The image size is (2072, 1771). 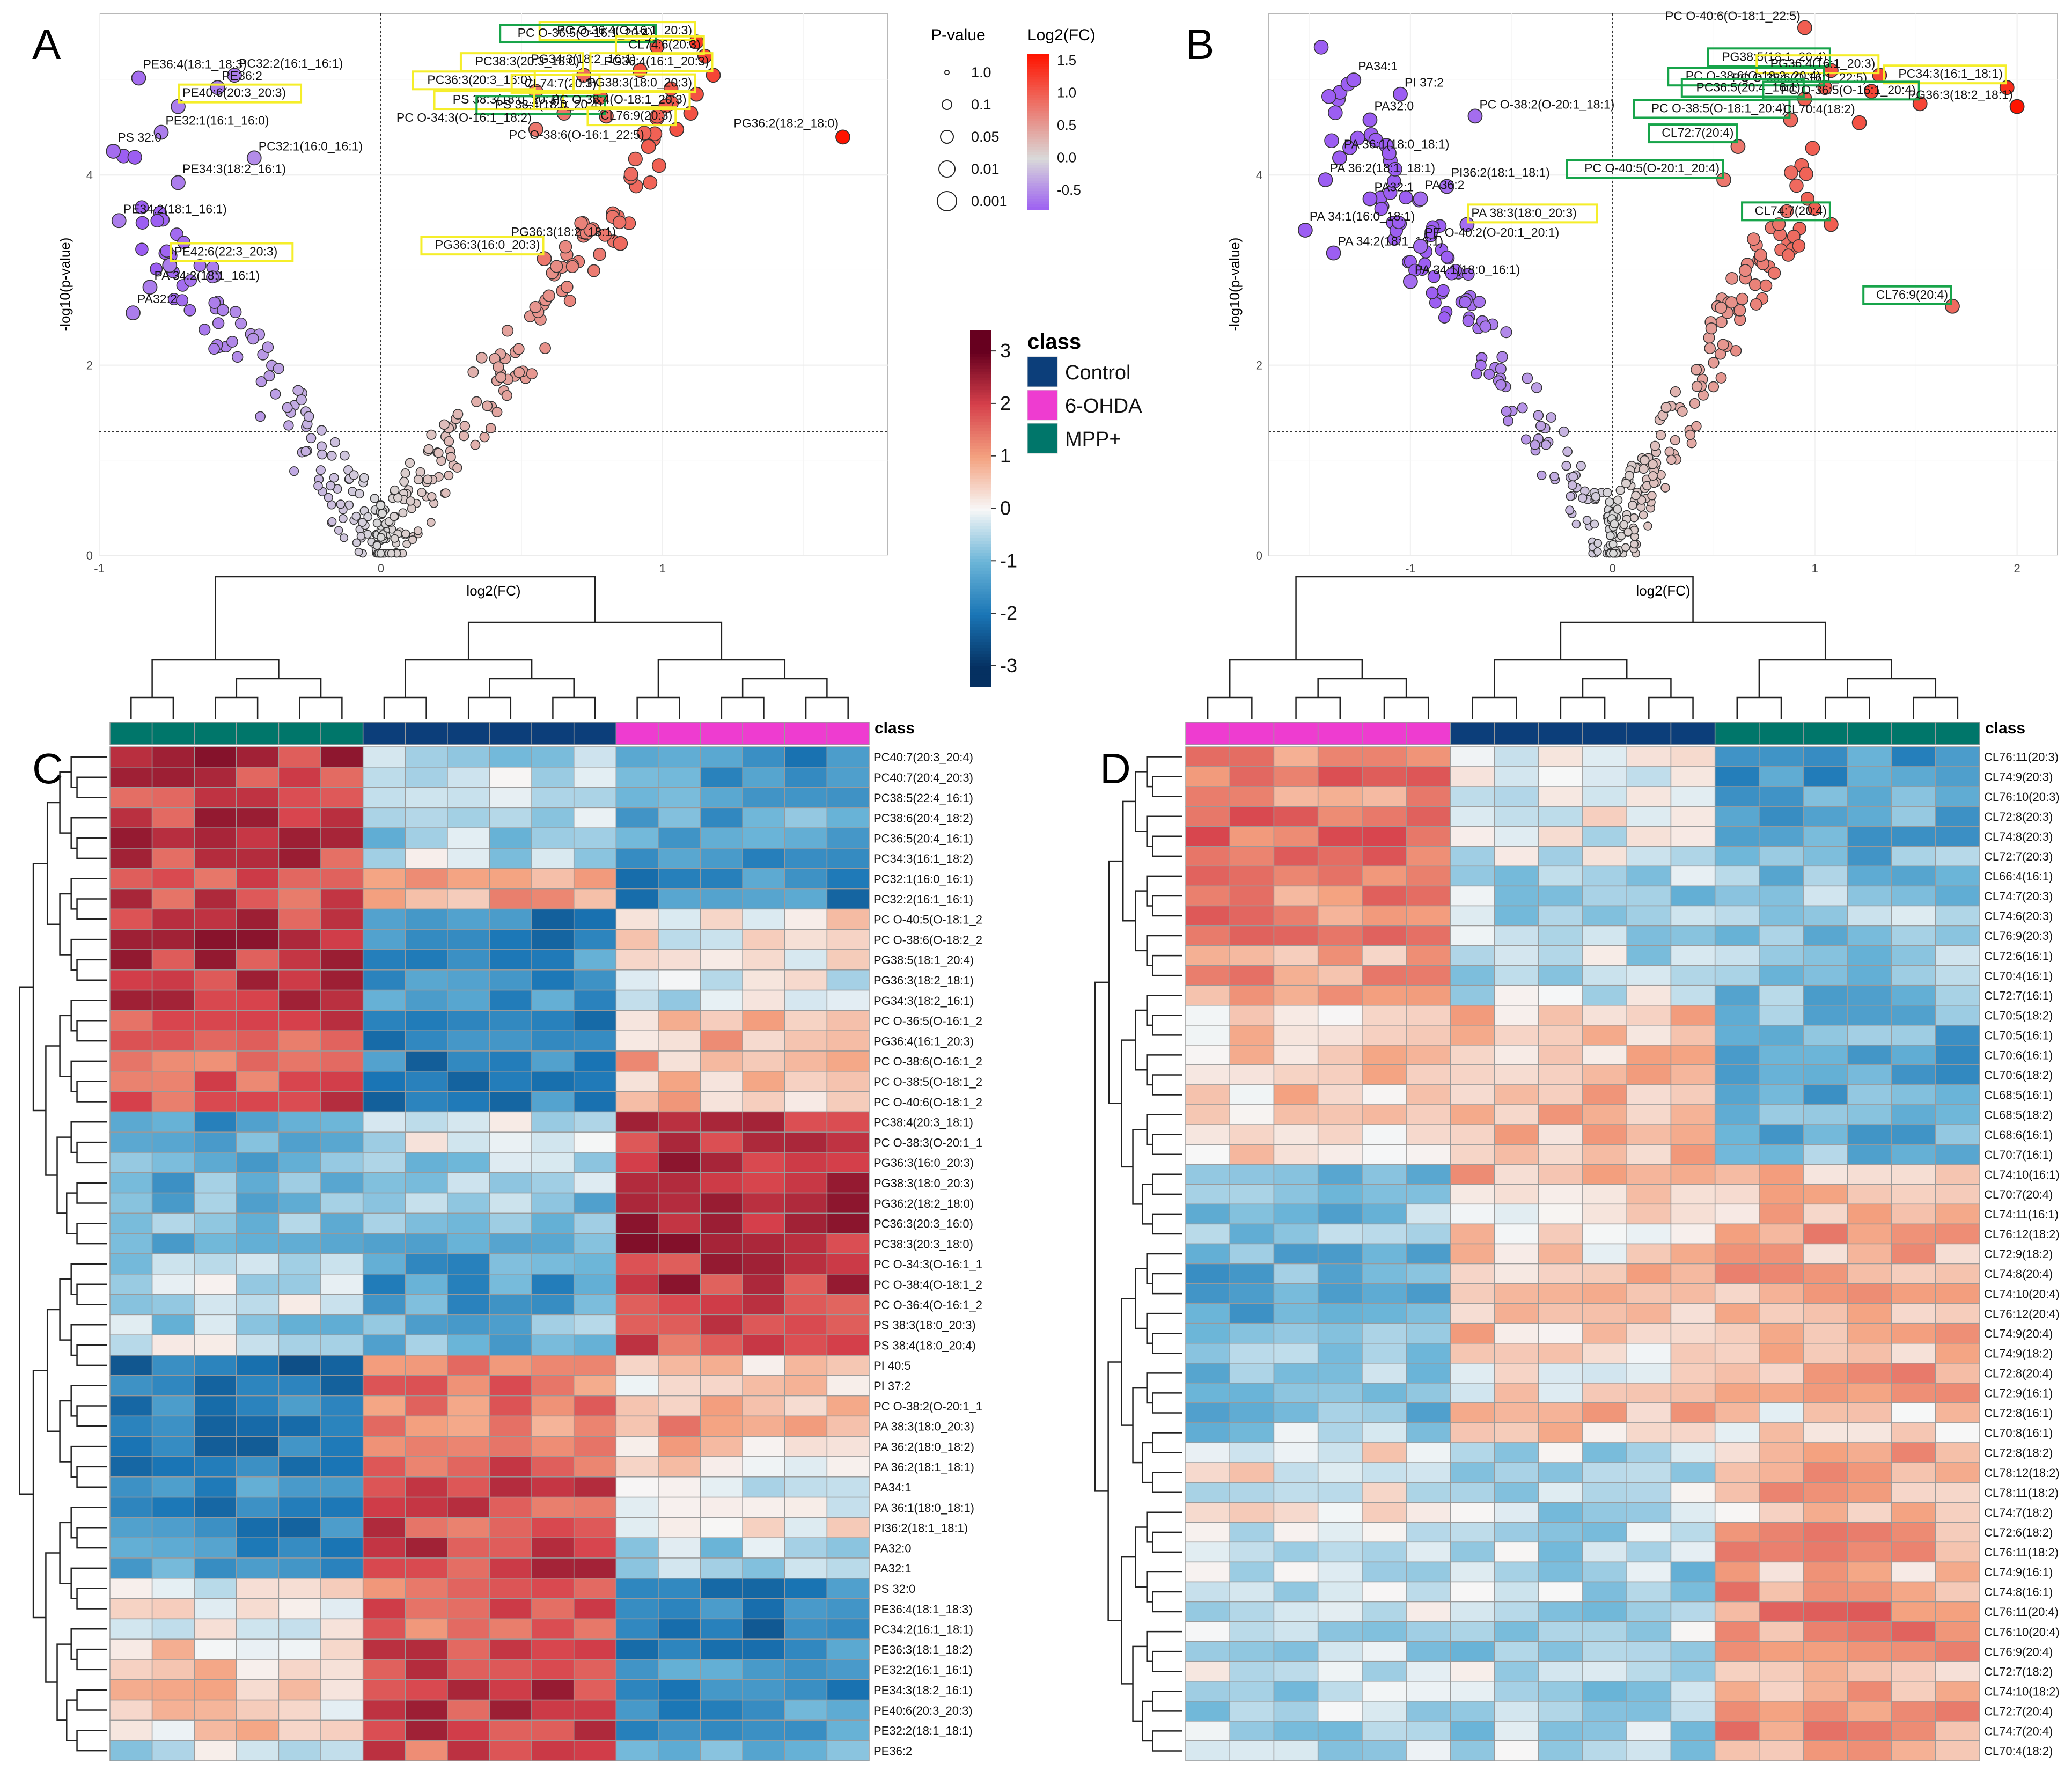 I want to click on heatmap-legend-label: 2, so click(x=1006, y=403).